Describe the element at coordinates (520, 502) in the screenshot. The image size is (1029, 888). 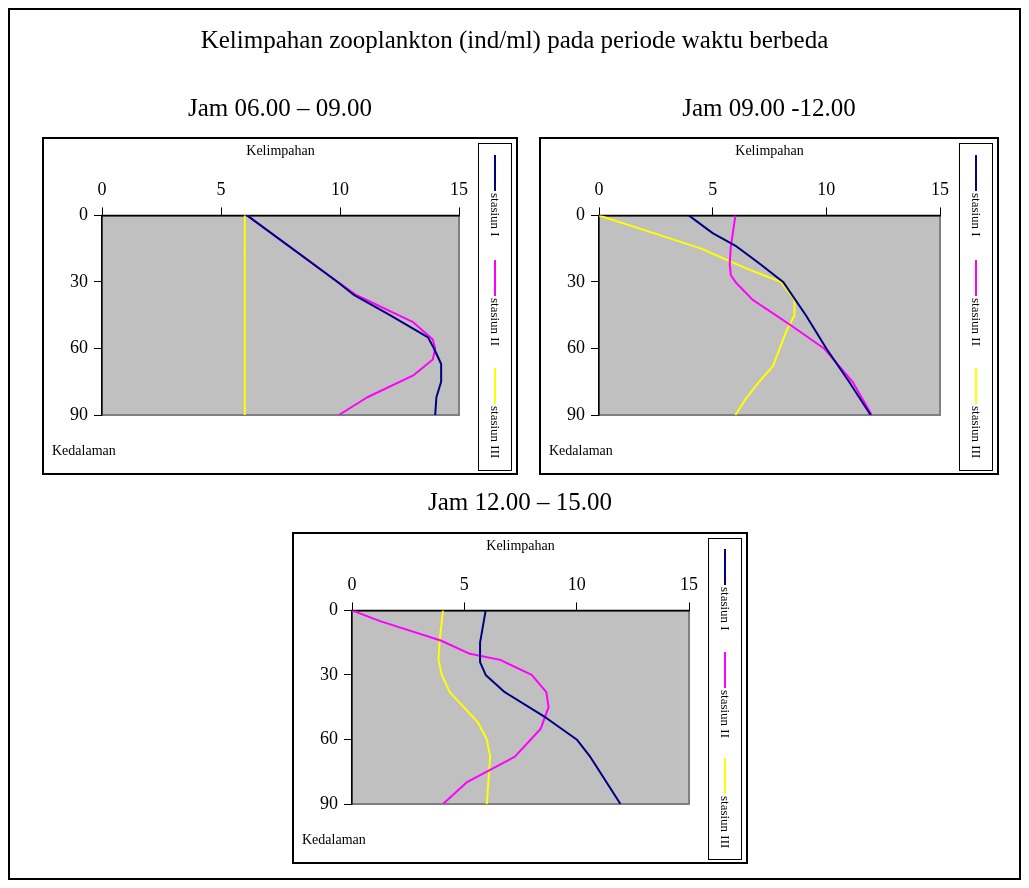
I see `chart-subtitle: Jam 12.00 – 15.00` at that location.